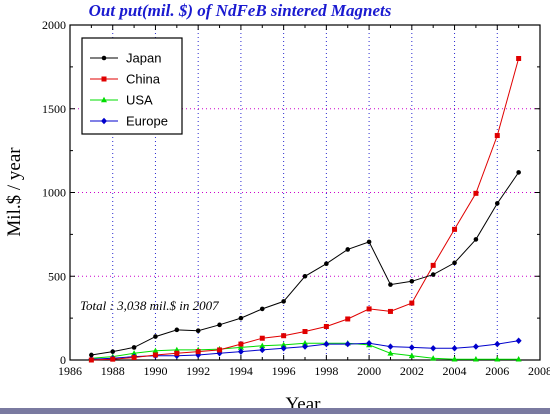 This screenshot has width=550, height=414. I want to click on legend-label-china: China, so click(143, 79).